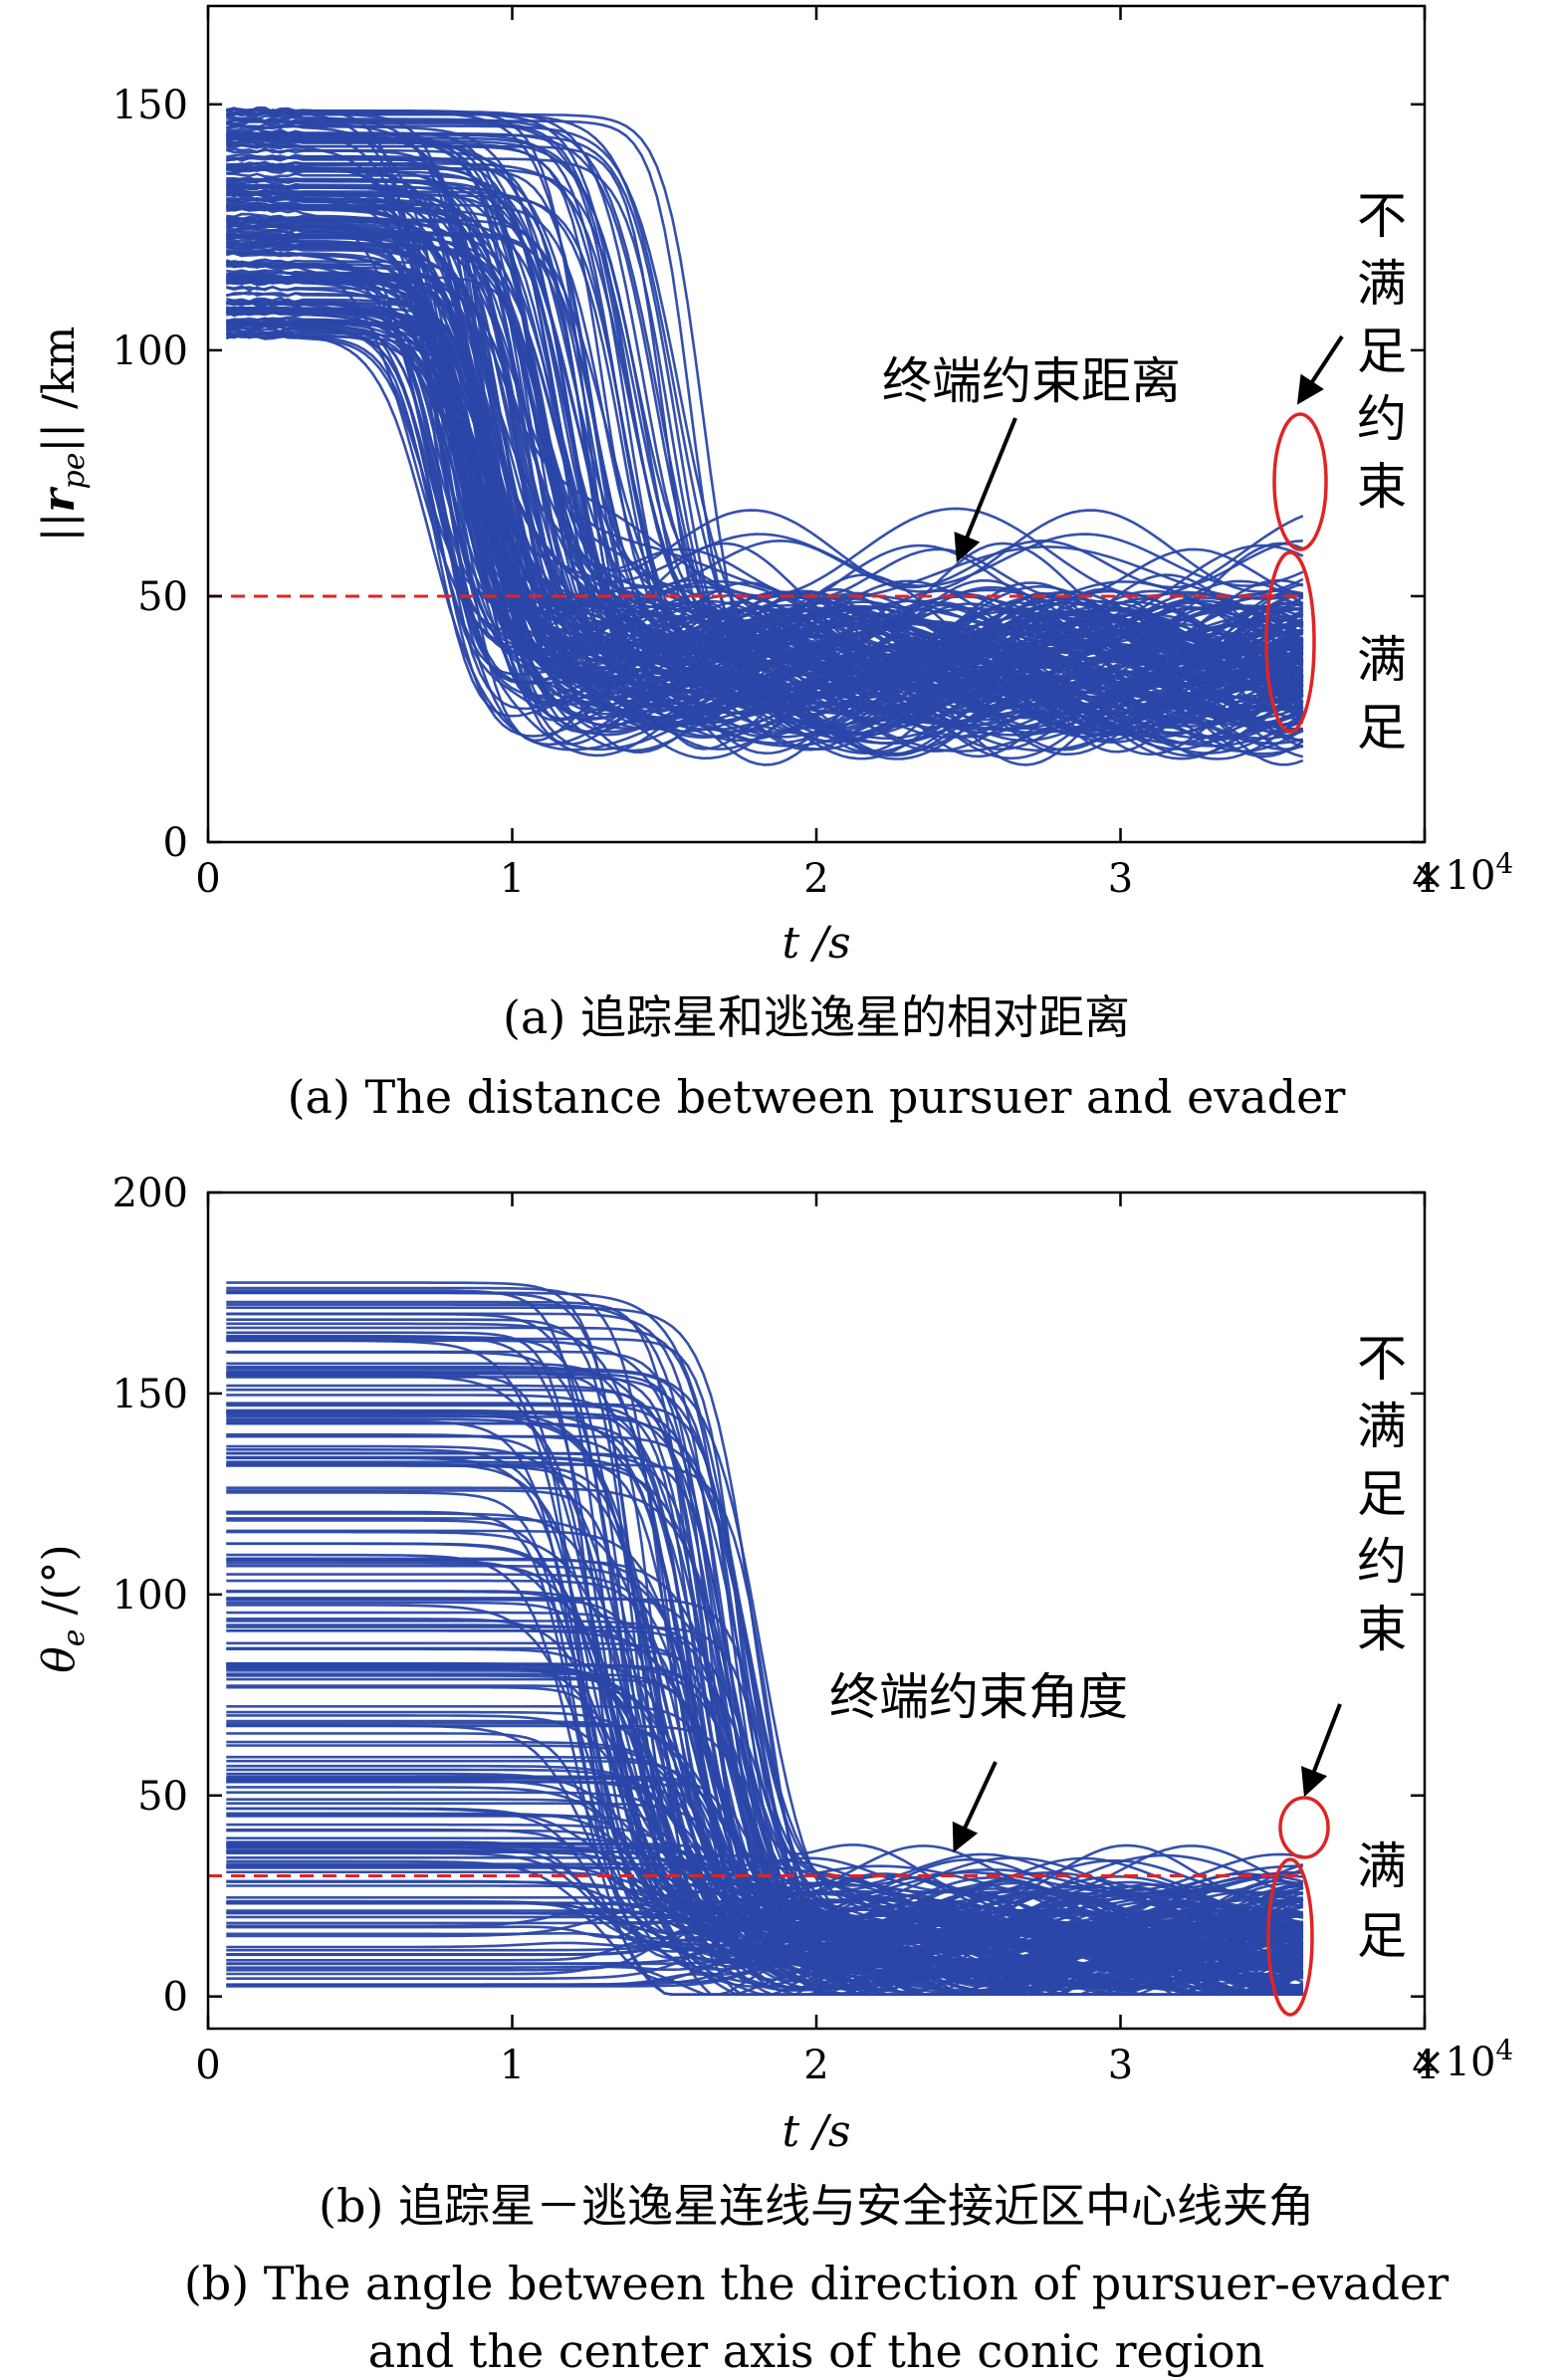 The width and height of the screenshot is (1568, 2380). Describe the element at coordinates (816, 2131) in the screenshot. I see `panel-b-xlabel: t /s` at that location.